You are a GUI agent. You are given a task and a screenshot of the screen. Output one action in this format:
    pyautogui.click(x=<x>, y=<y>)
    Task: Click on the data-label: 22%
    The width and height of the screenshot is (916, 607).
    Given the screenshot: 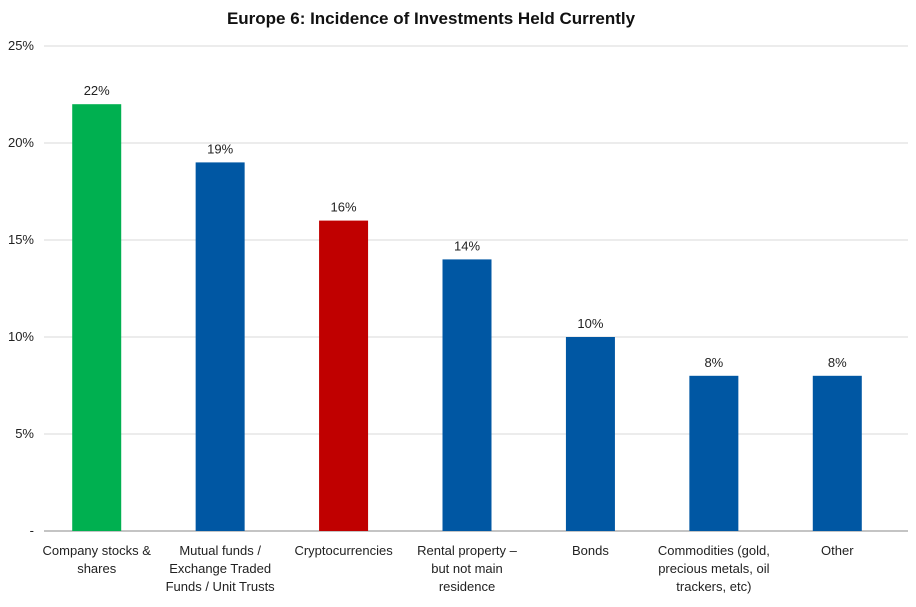 What is the action you would take?
    pyautogui.click(x=97, y=90)
    